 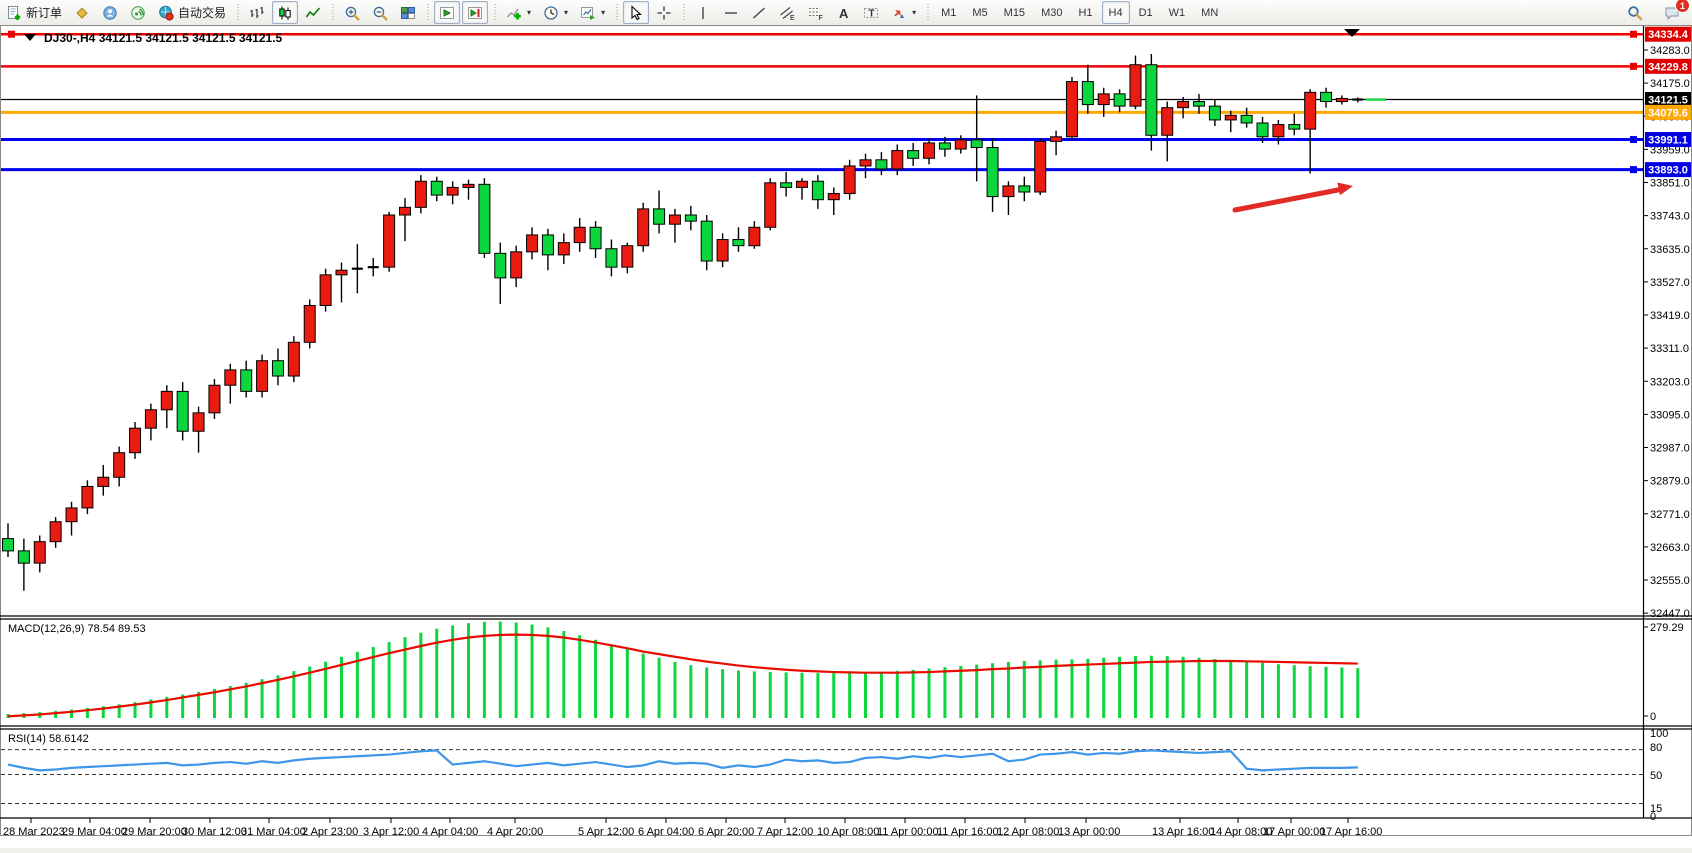 What do you see at coordinates (1670, 449) in the screenshot?
I see `price-tick-label: 32987.0` at bounding box center [1670, 449].